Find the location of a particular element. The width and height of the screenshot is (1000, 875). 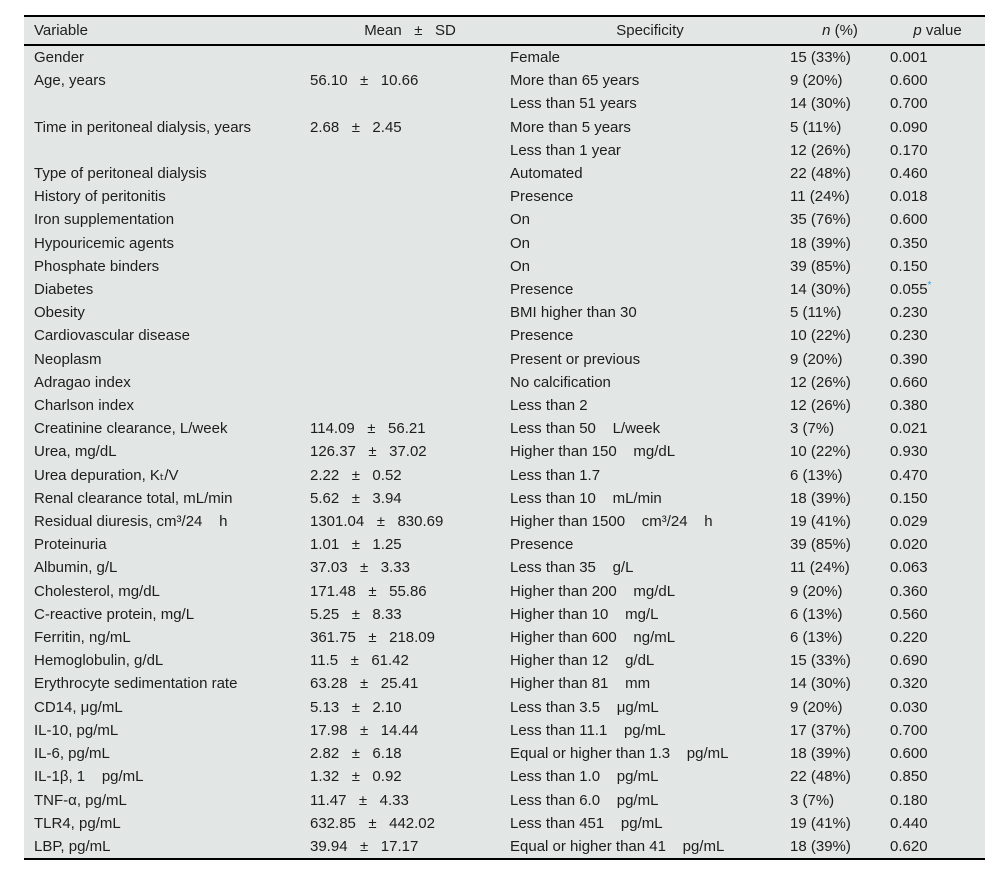

specificity-cell: Automated is located at coordinates (546, 174).